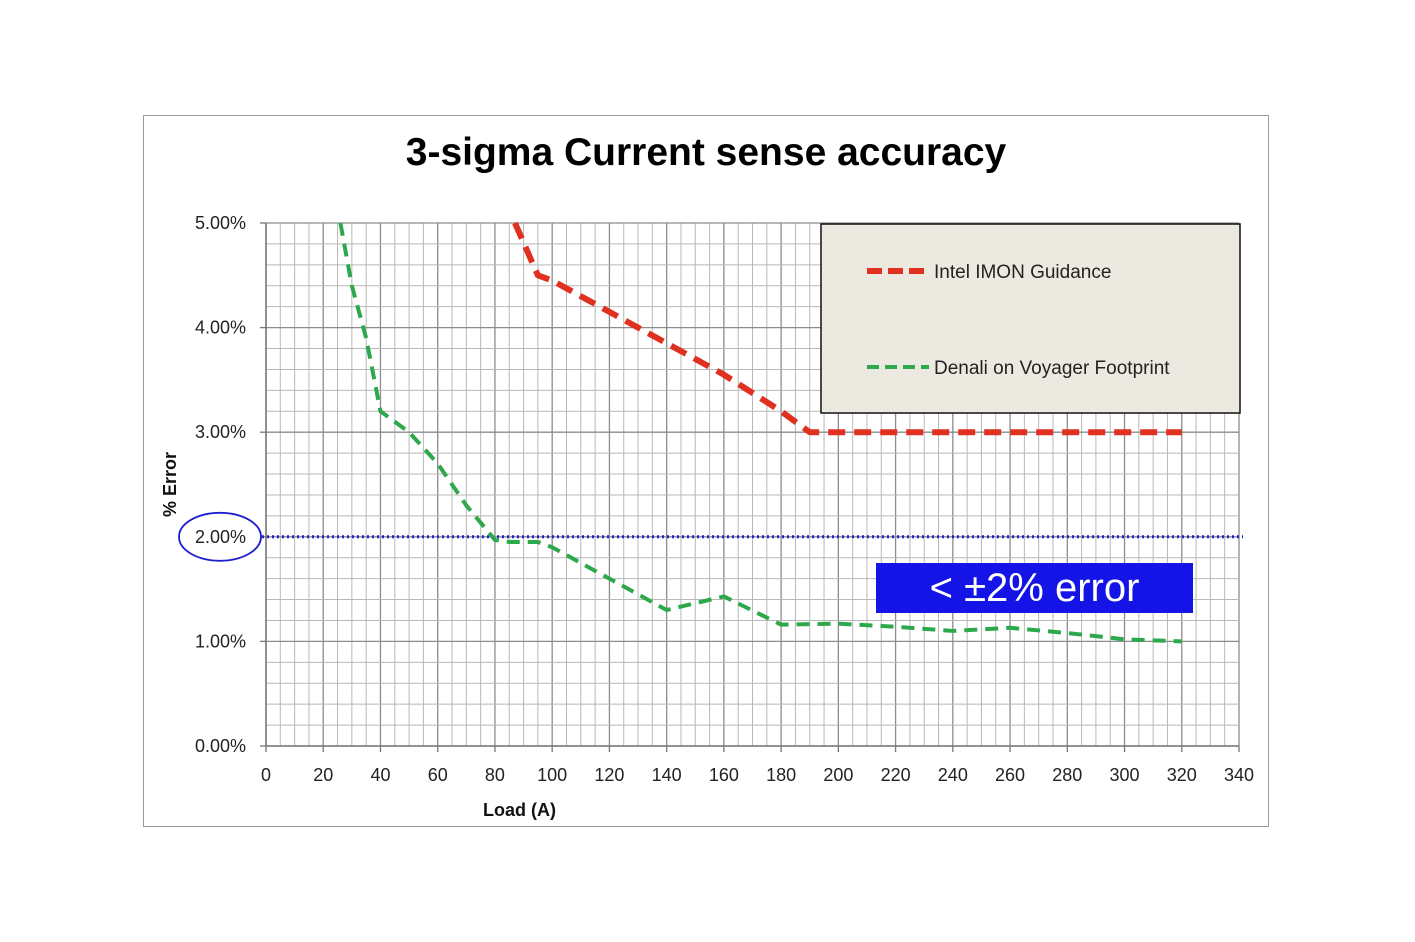  What do you see at coordinates (706, 152) in the screenshot?
I see `chart-title: 3-sigma Current sense accuracy` at bounding box center [706, 152].